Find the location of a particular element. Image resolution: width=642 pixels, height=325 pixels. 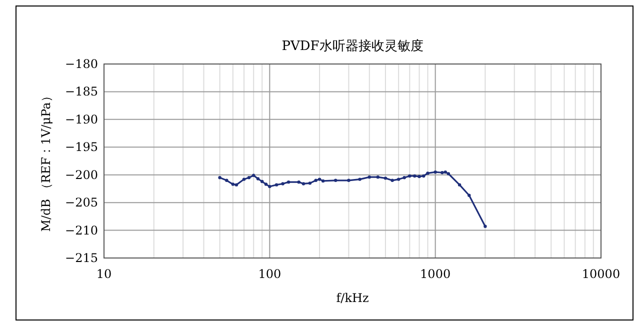

y-tick-label: −180 is located at coordinates (81, 64).